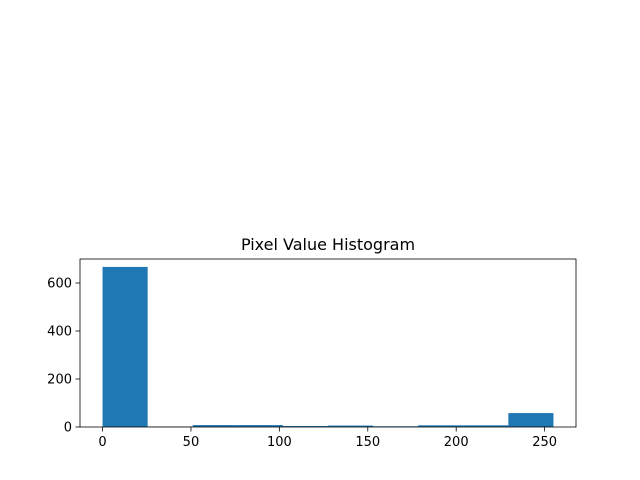  I want to click on y-tick-label: 0, so click(68, 428).